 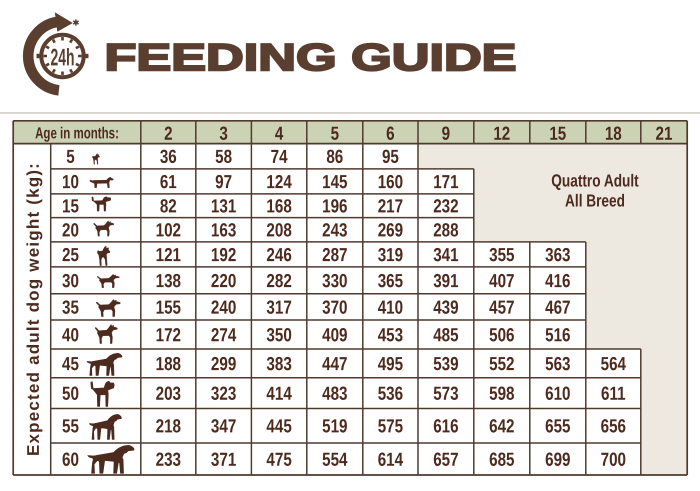 What do you see at coordinates (390, 307) in the screenshot?
I see `svg-text: 410` at bounding box center [390, 307].